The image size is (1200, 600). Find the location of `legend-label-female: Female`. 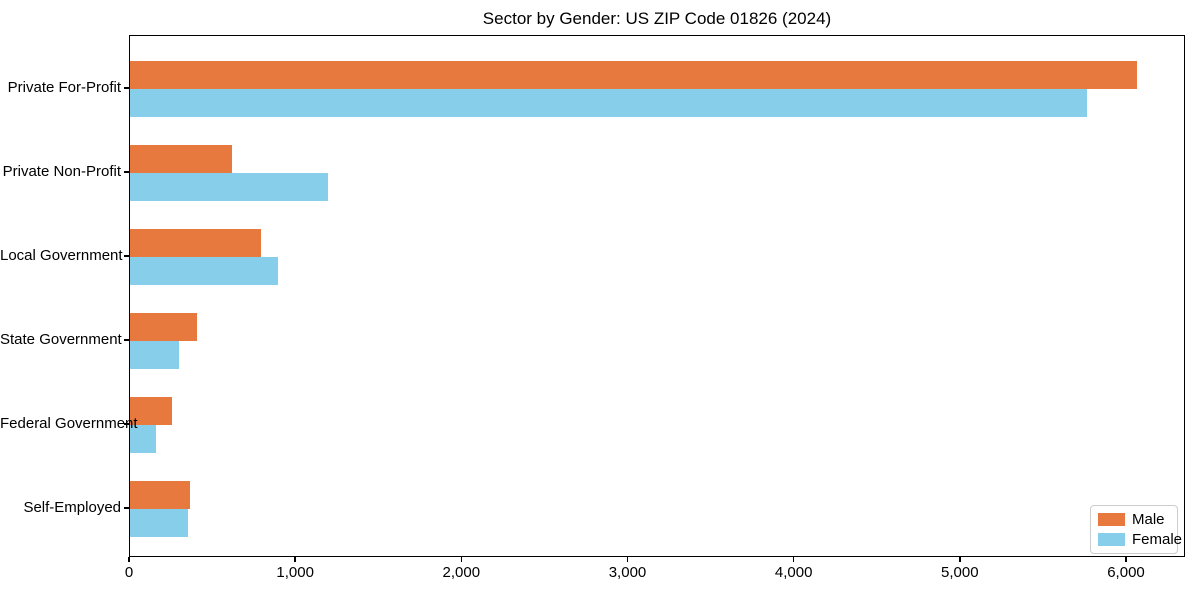

legend-label-female: Female is located at coordinates (1157, 539).